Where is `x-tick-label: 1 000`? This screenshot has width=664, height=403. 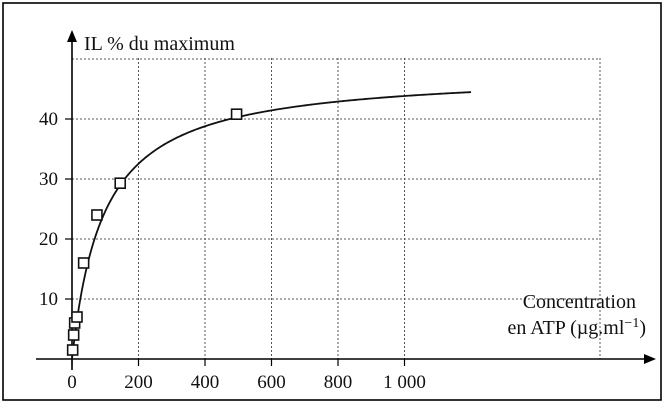 x-tick-label: 1 000 is located at coordinates (404, 382).